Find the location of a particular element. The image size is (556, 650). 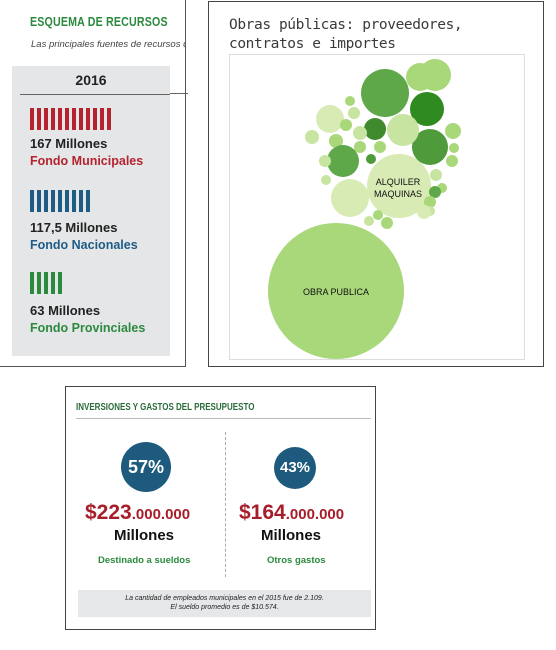

budget-title-underline is located at coordinates (223, 418).